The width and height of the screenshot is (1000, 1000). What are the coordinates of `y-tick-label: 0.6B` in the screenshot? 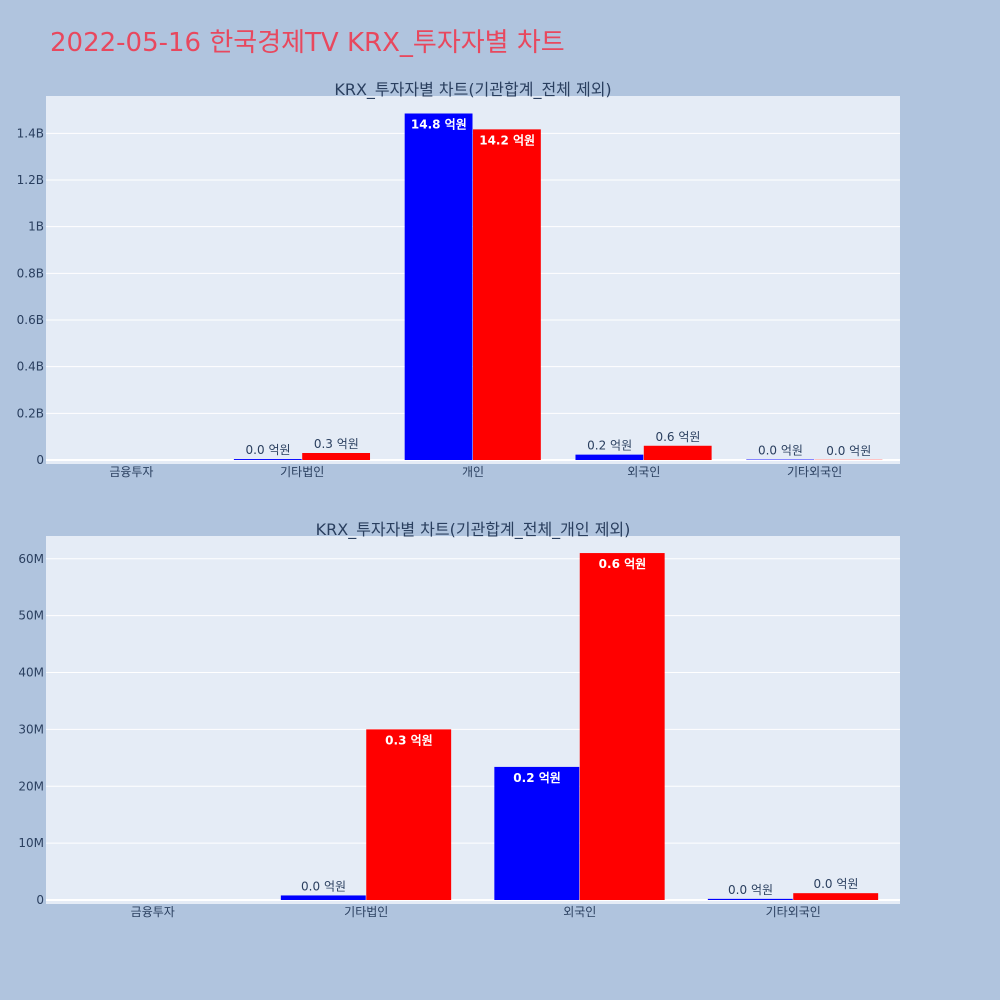 It's located at (30, 320).